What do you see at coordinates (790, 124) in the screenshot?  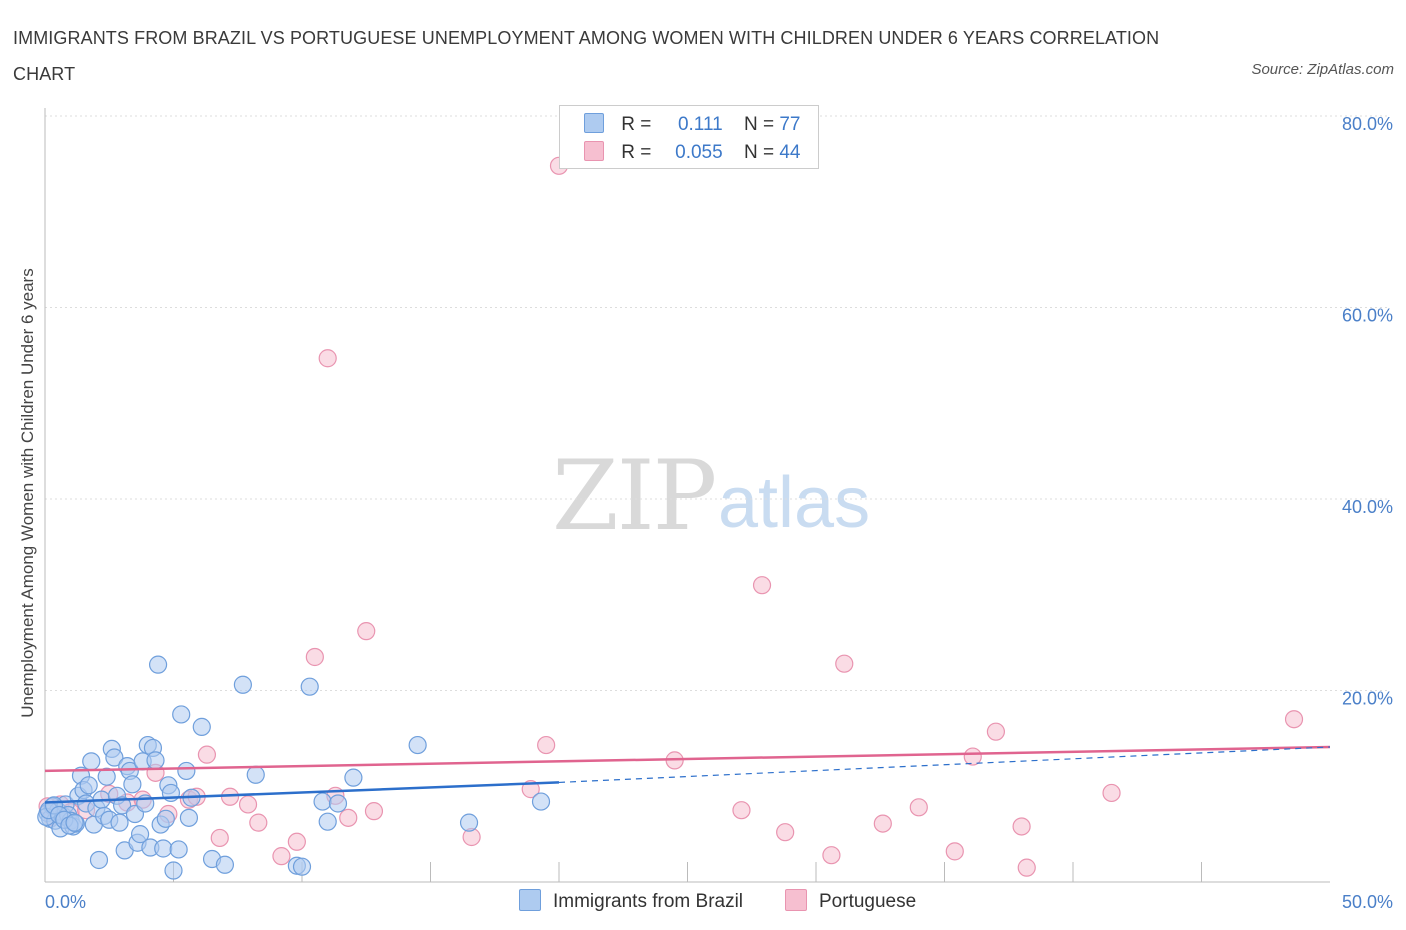 I see `legend-n-value-brazil: 77` at bounding box center [790, 124].